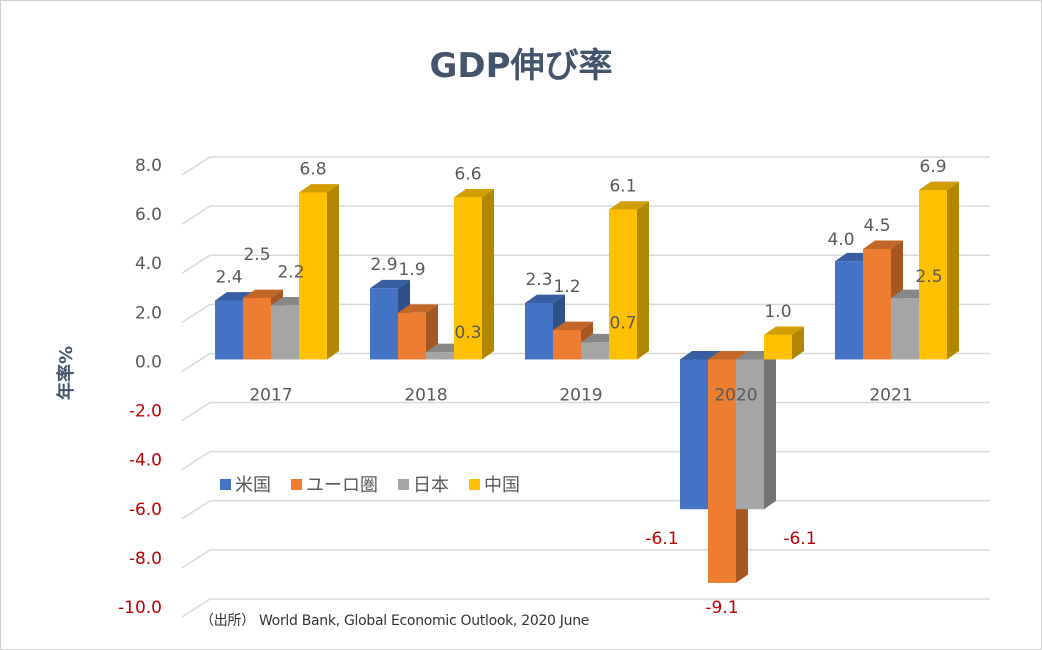  Describe the element at coordinates (622, 187) in the screenshot. I see `data-label: 6.1` at that location.